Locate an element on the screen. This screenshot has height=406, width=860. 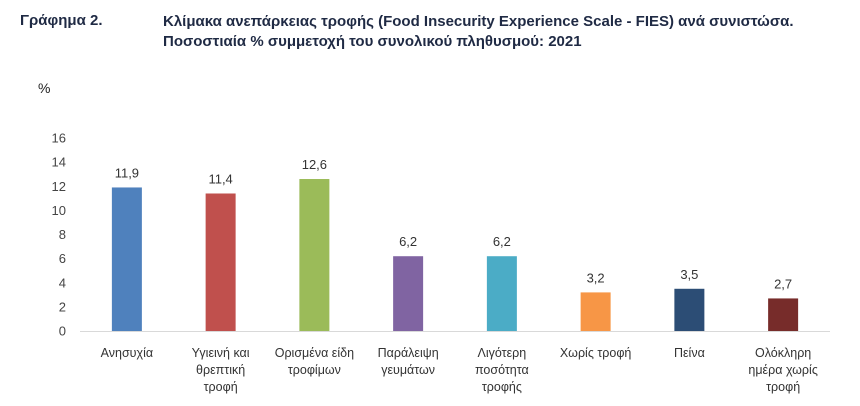
x-tick-label: τροφής is located at coordinates (502, 387).